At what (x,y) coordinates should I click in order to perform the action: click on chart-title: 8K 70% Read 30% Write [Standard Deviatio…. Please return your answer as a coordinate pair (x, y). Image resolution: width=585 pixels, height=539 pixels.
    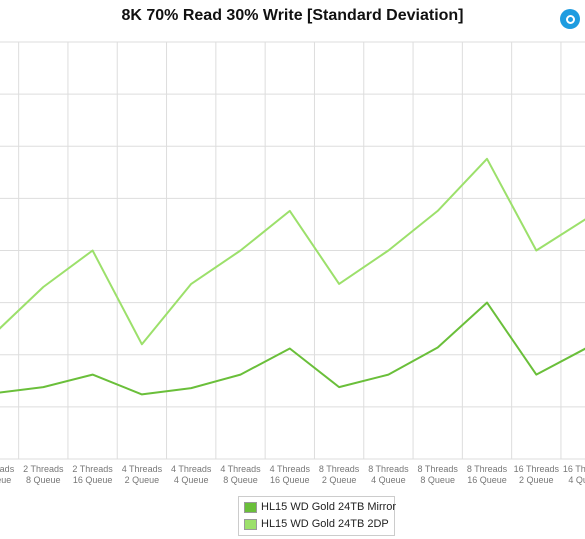
    Looking at the image, I should click on (292, 15).